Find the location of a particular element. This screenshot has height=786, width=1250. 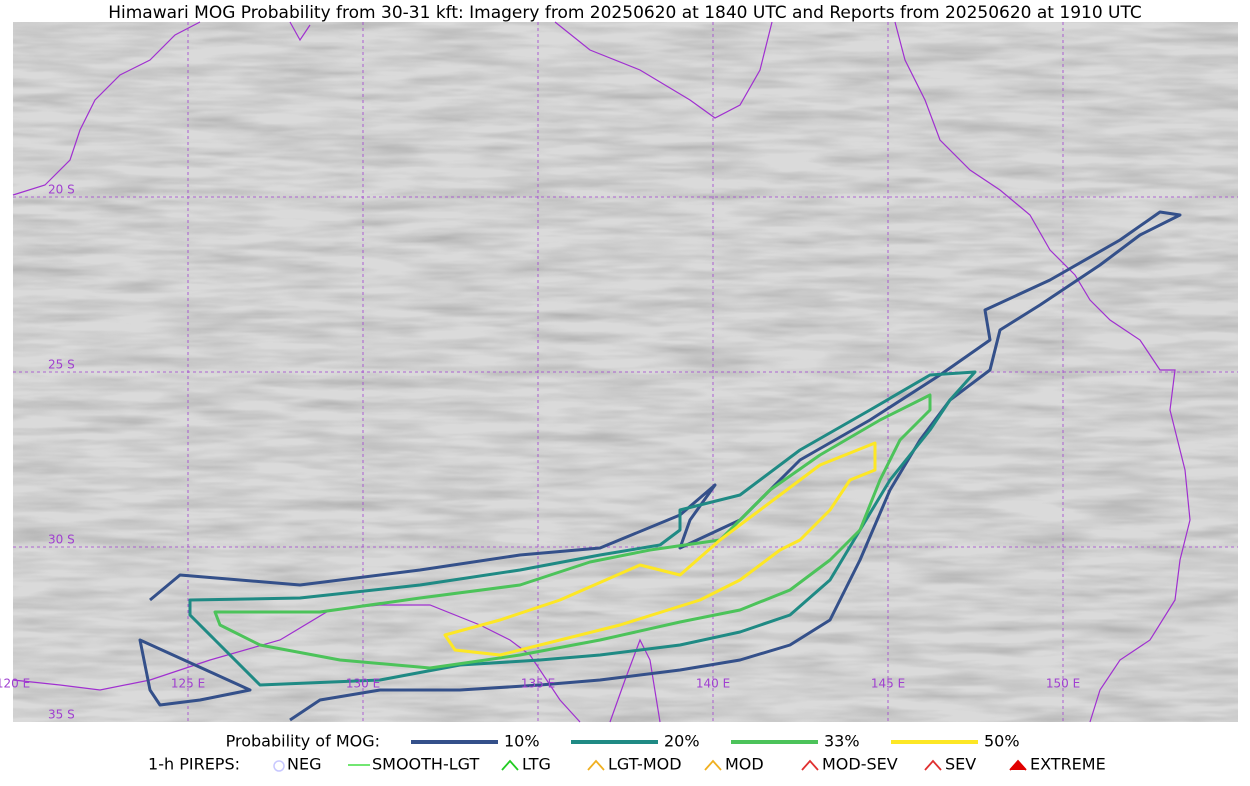

lon-label: 135 E is located at coordinates (538, 684).